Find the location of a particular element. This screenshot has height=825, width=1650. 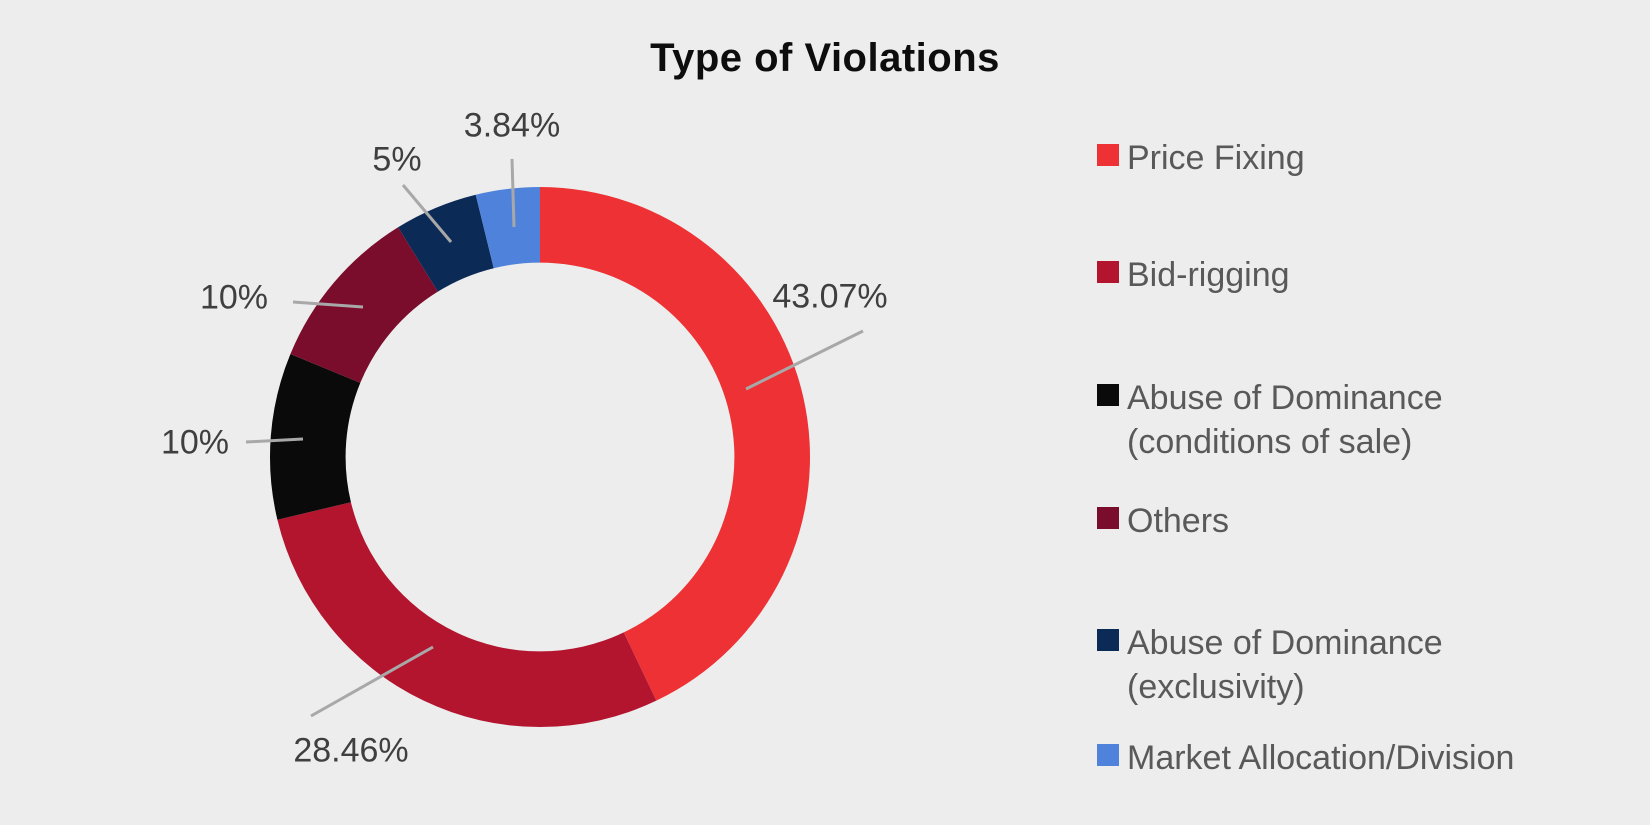

data-label-4: 5% is located at coordinates (397, 159).